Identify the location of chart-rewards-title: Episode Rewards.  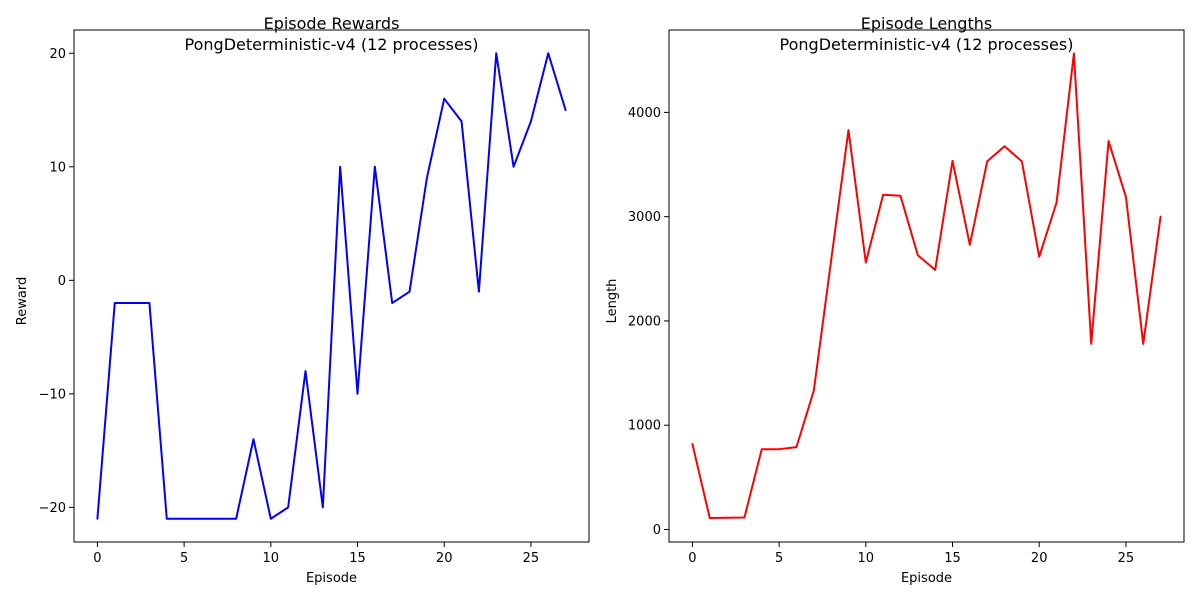
(332, 23).